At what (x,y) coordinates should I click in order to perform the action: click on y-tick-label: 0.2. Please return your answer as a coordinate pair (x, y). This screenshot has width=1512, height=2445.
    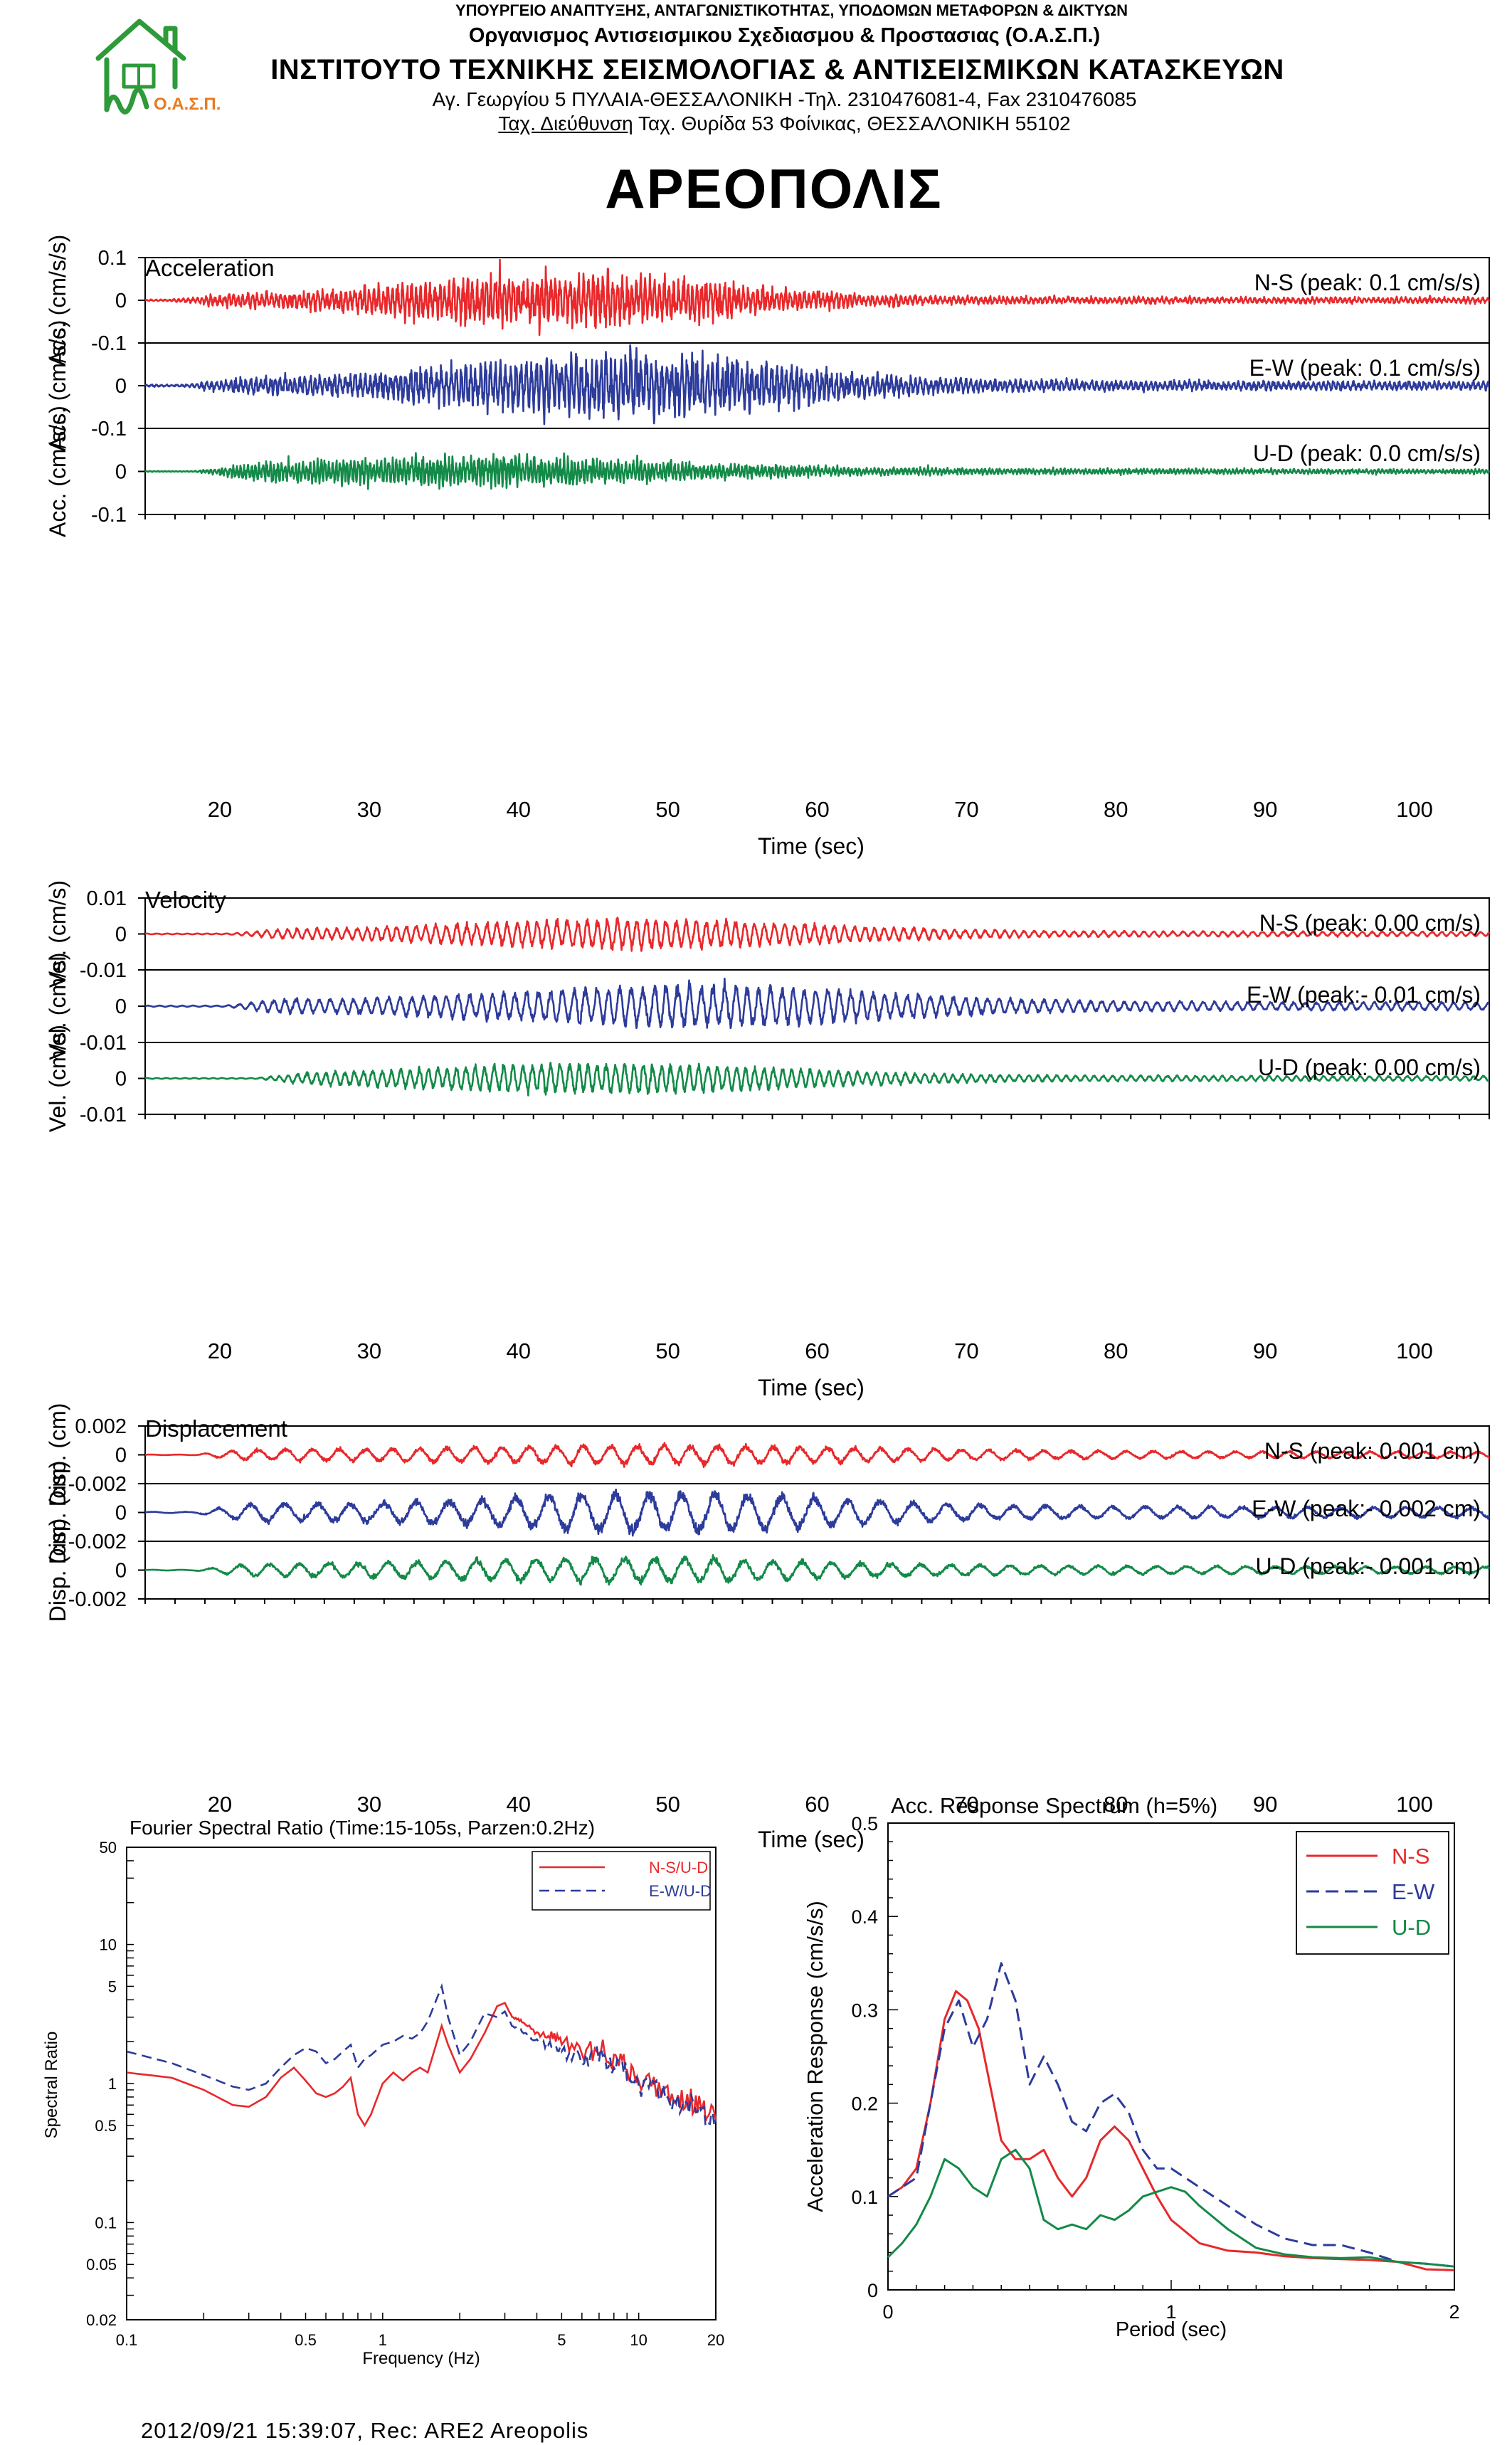
    Looking at the image, I should click on (864, 2104).